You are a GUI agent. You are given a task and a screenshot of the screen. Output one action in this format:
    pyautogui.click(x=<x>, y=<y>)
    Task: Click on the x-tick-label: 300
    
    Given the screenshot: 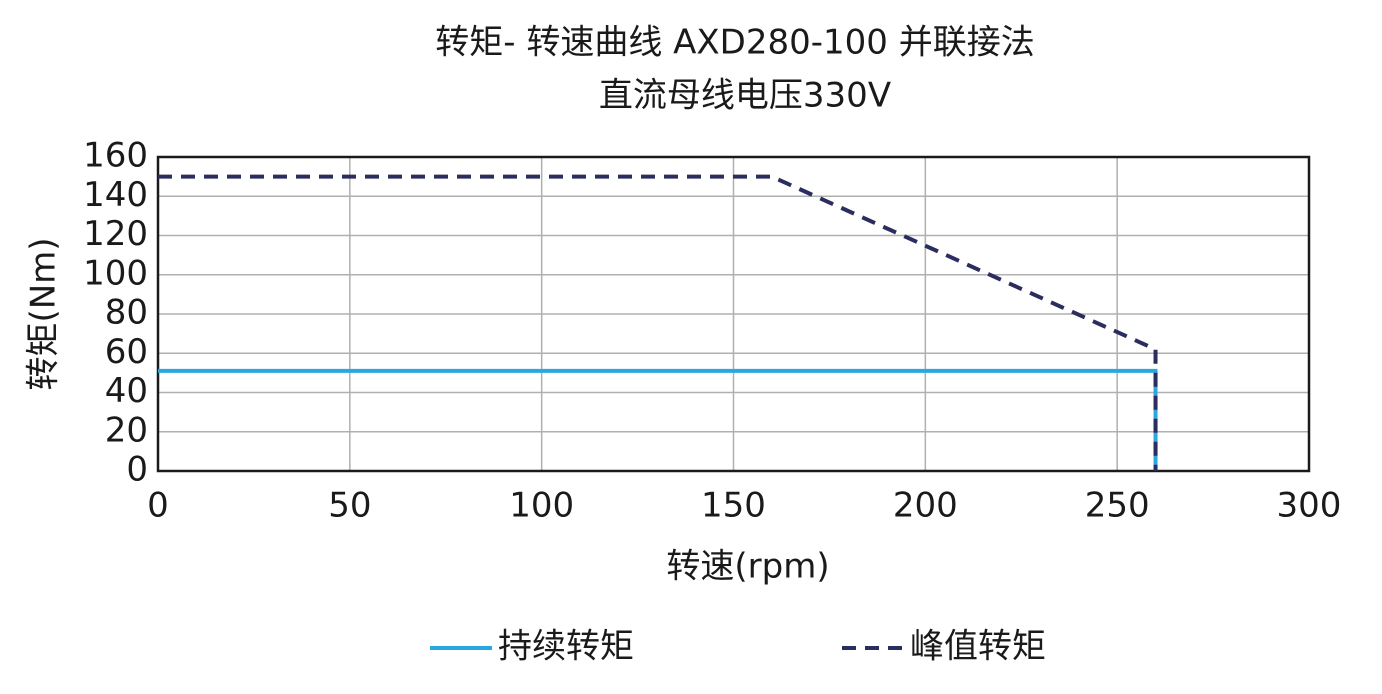 What is the action you would take?
    pyautogui.click(x=1309, y=506)
    